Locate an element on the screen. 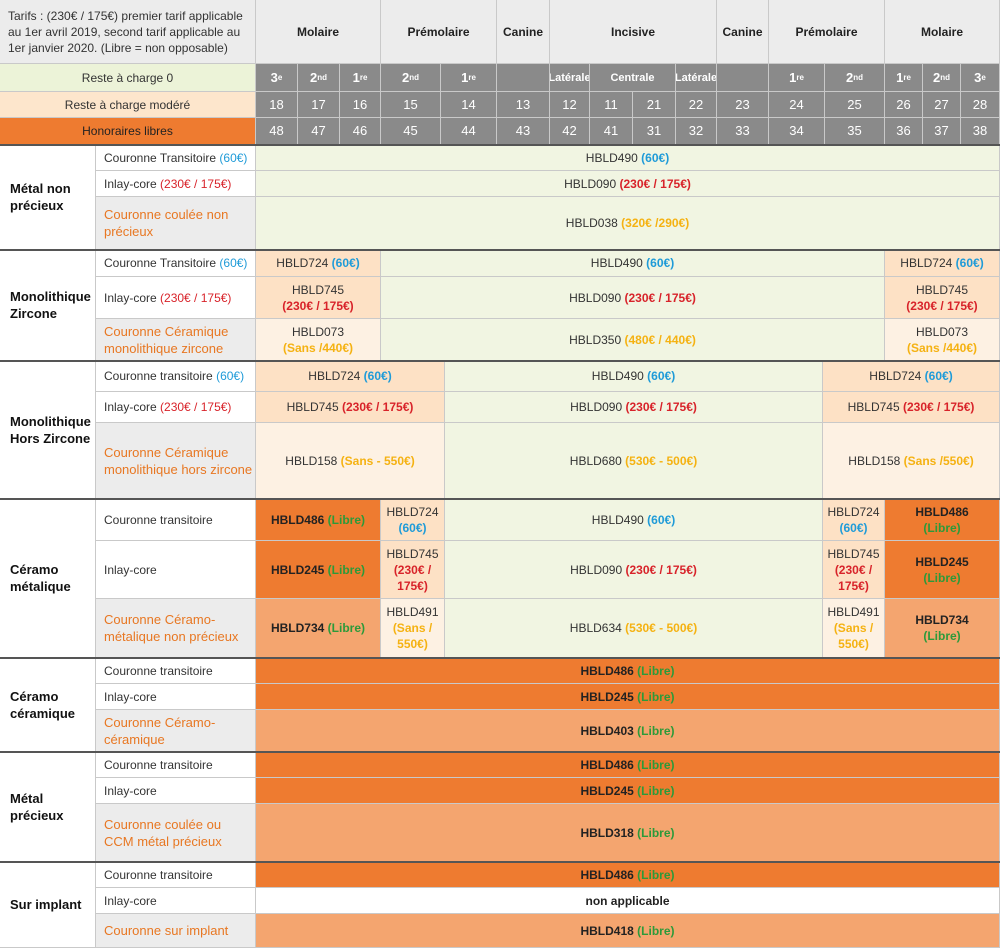 This screenshot has width=1000, height=948. row-label: Couronne transitoire (60€) is located at coordinates (176, 376).